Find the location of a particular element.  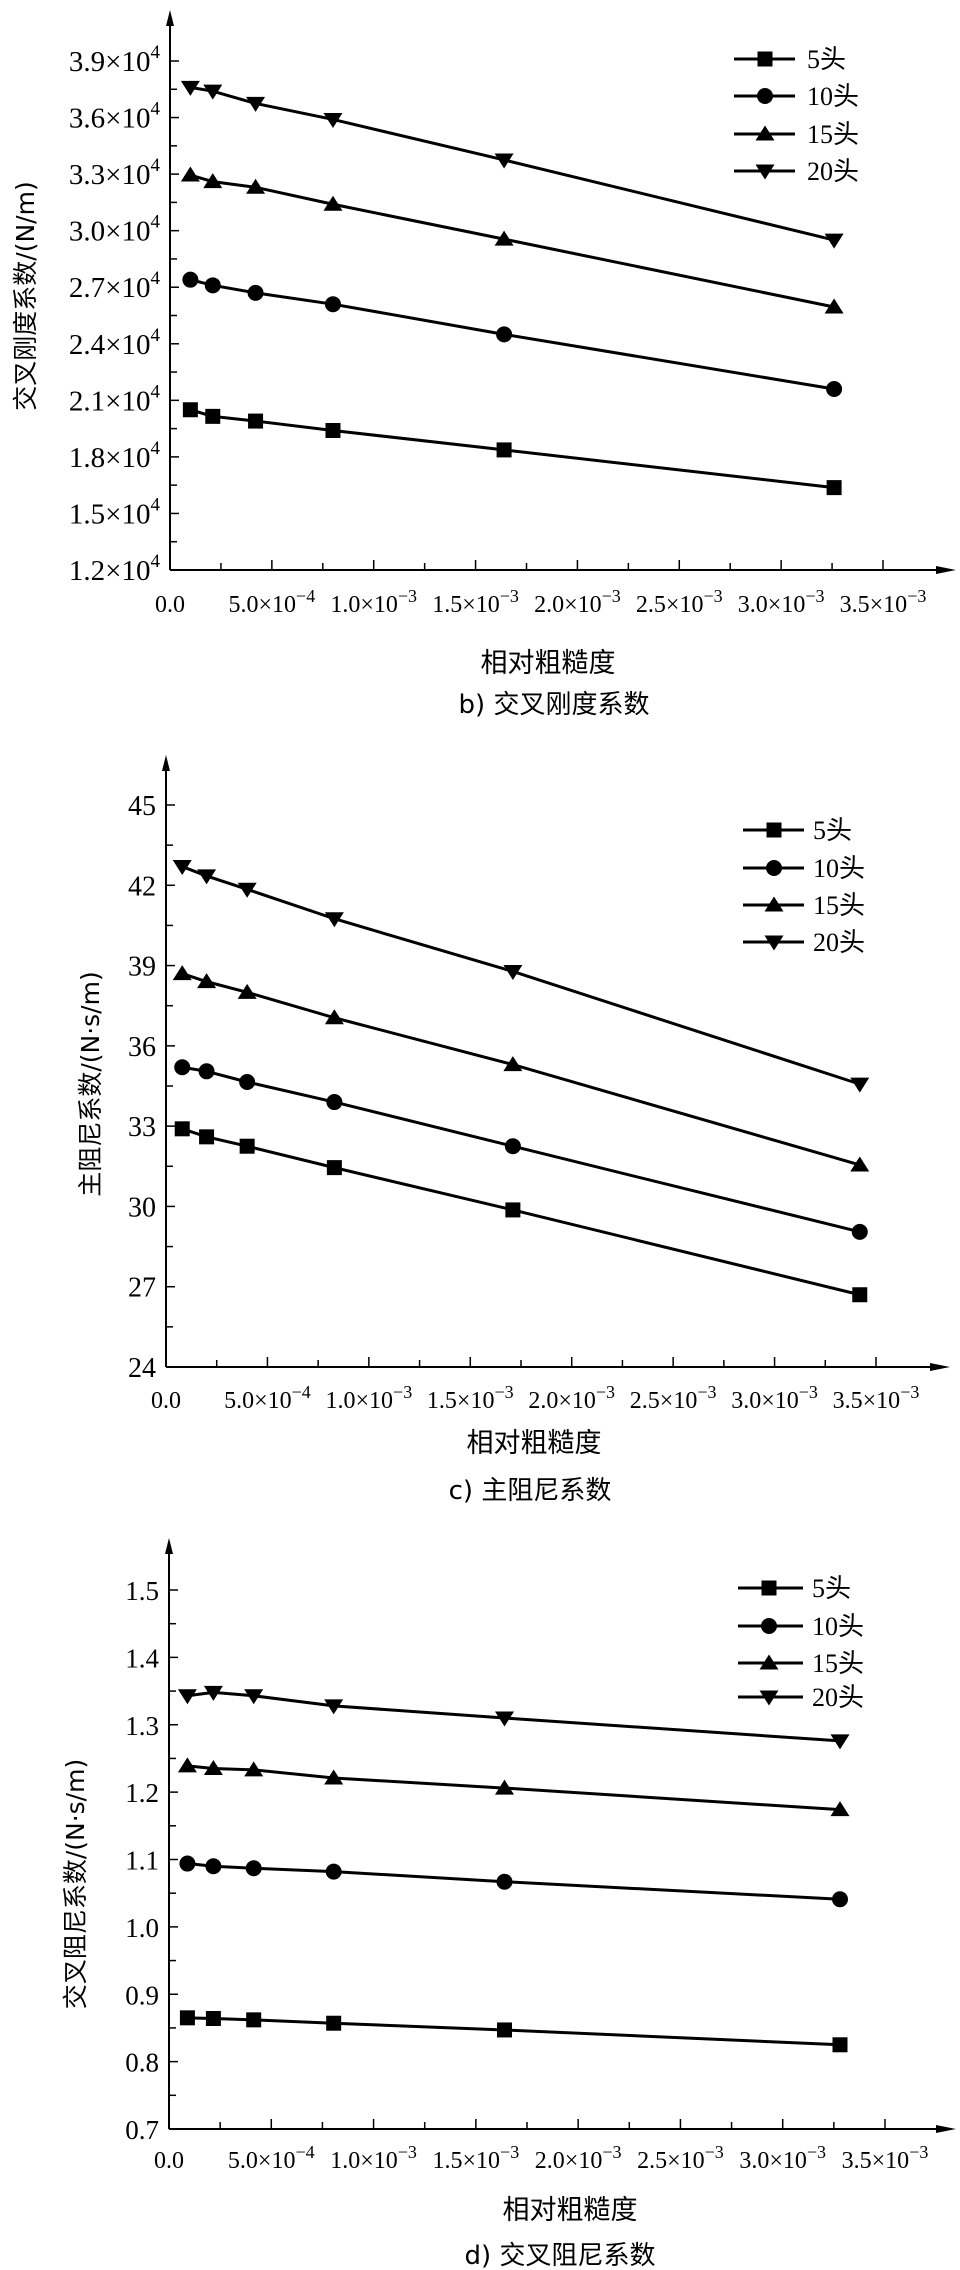

x-tick-label: 0.0 is located at coordinates (169, 2161).